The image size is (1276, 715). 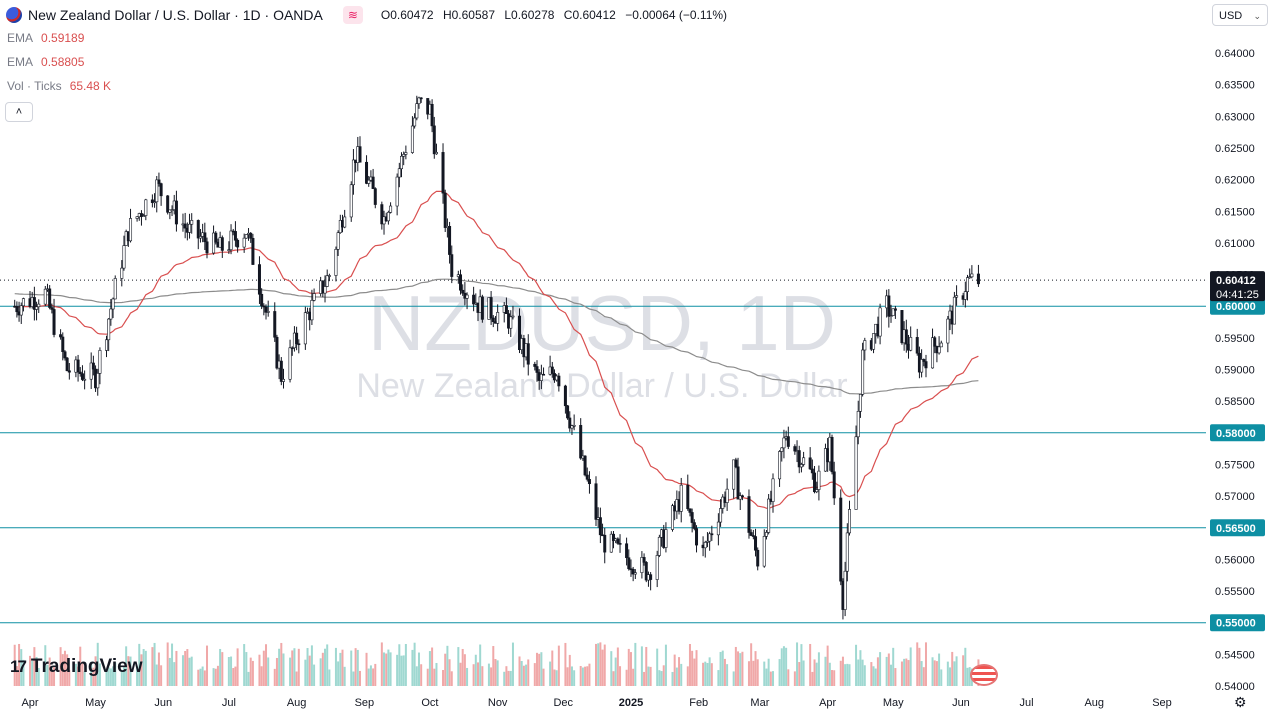 I want to click on legend-ema-1: EMA 0.59189, so click(x=45, y=38).